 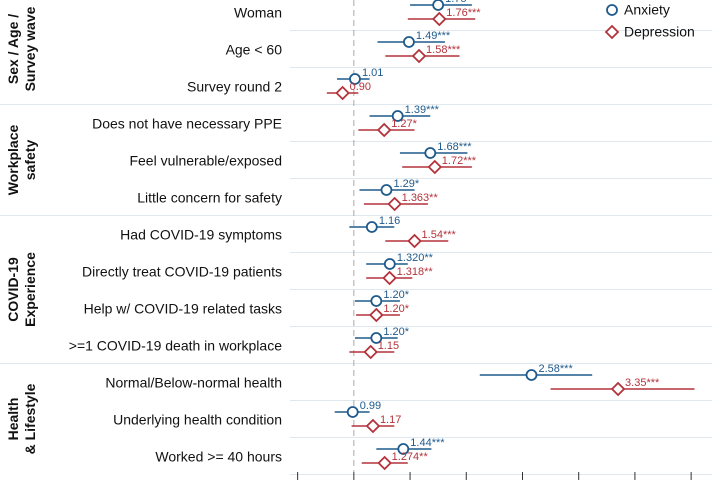 I want to click on value-label: 0.90, so click(x=360, y=87).